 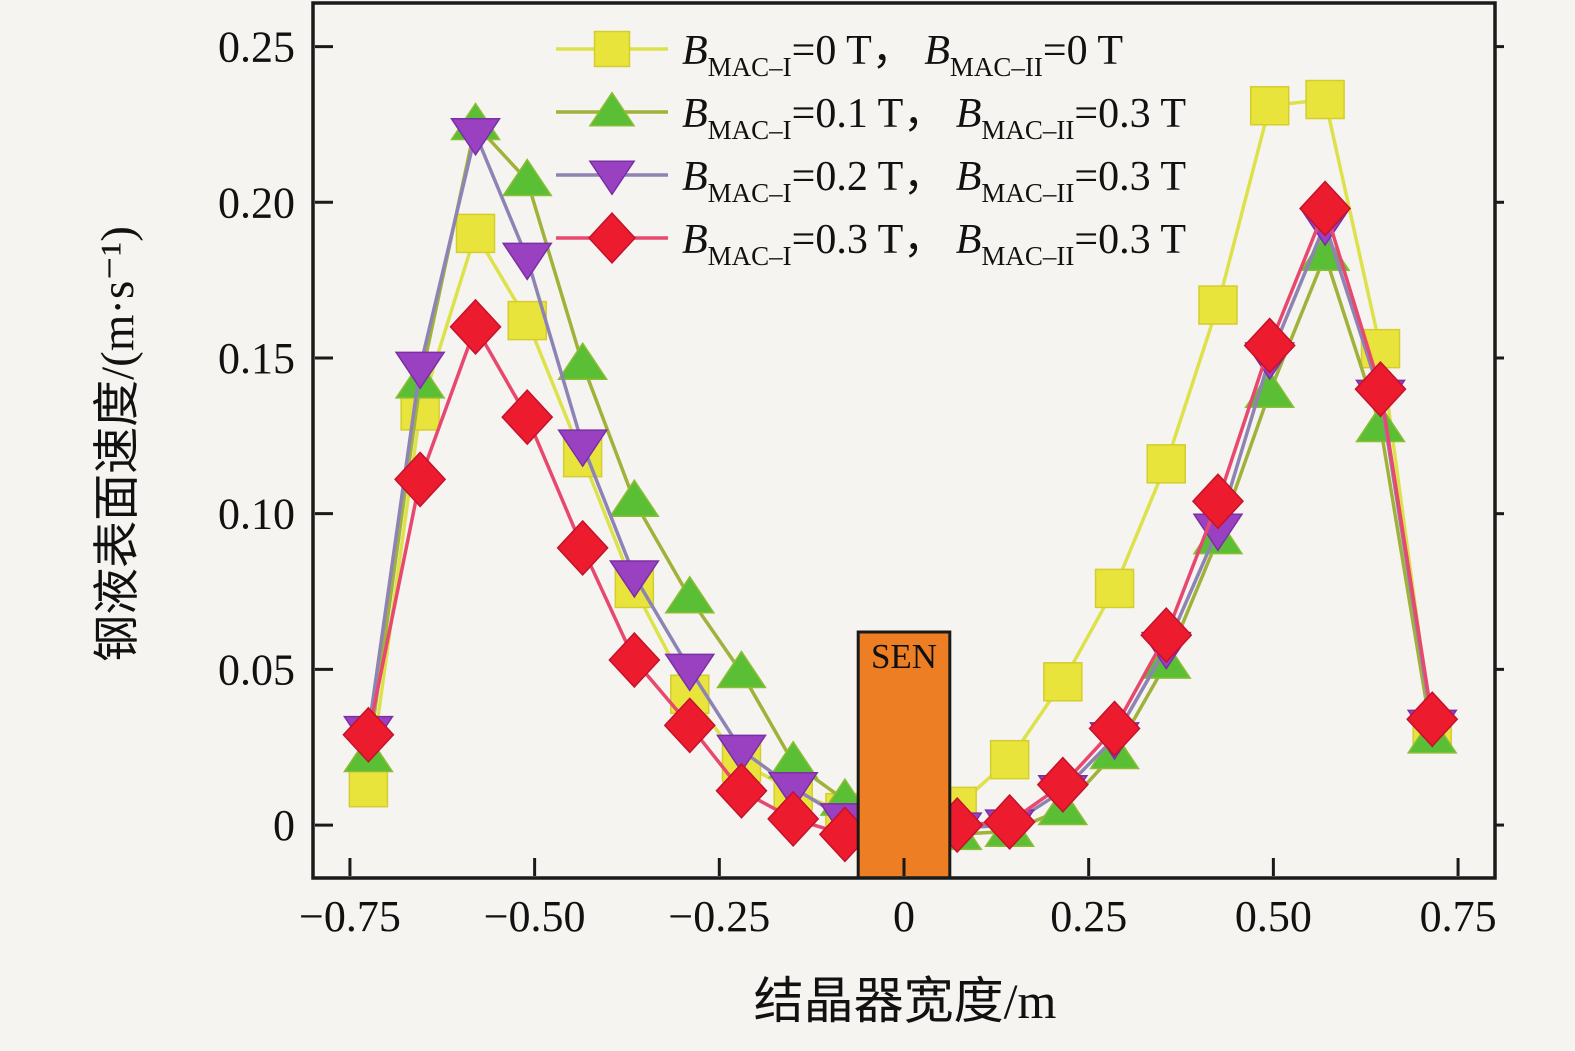 What do you see at coordinates (904, 656) in the screenshot?
I see `sen-label: SEN` at bounding box center [904, 656].